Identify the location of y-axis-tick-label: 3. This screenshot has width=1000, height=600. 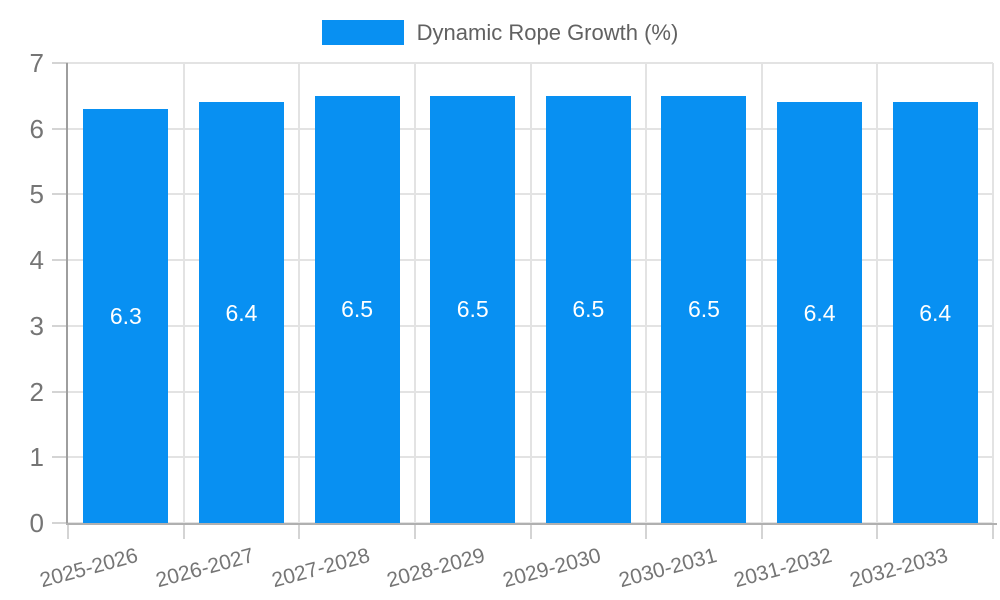
(36, 325).